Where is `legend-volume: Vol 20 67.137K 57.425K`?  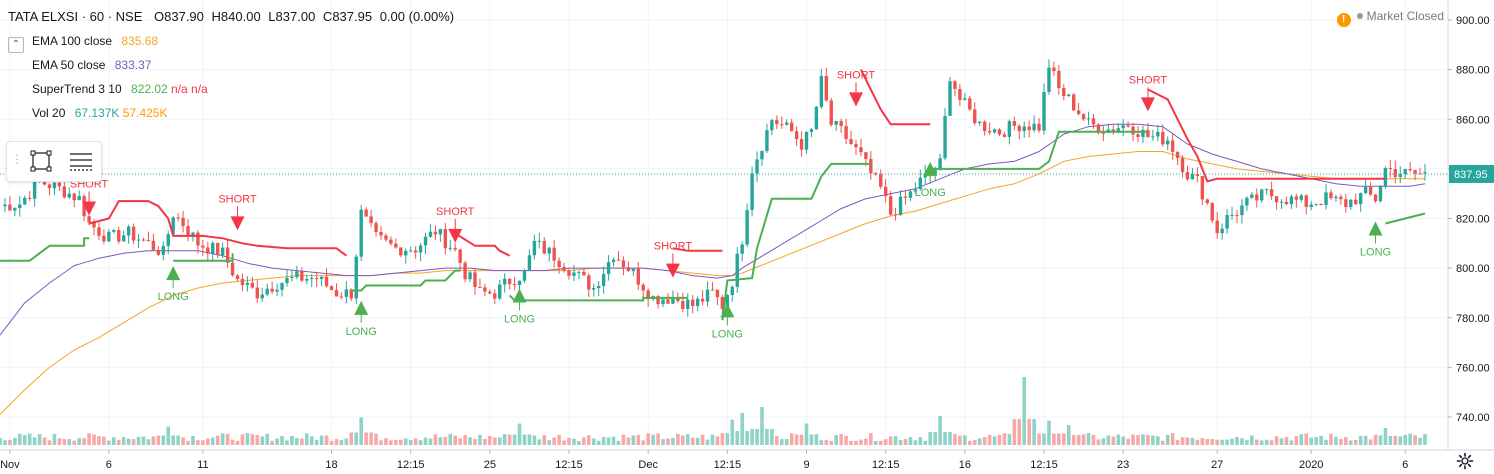 legend-volume: Vol 20 67.137K 57.425K is located at coordinates (100, 113).